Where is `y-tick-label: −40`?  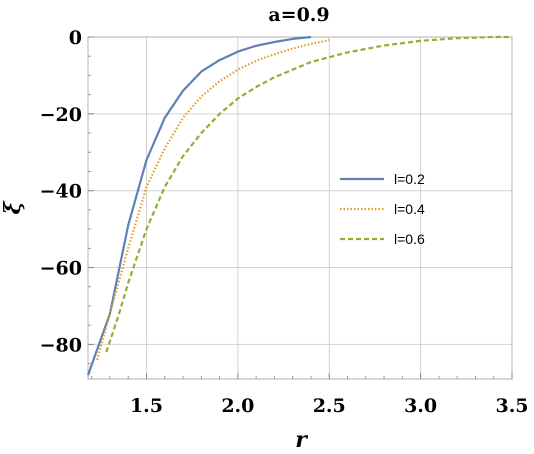
y-tick-label: −40 is located at coordinates (61, 192).